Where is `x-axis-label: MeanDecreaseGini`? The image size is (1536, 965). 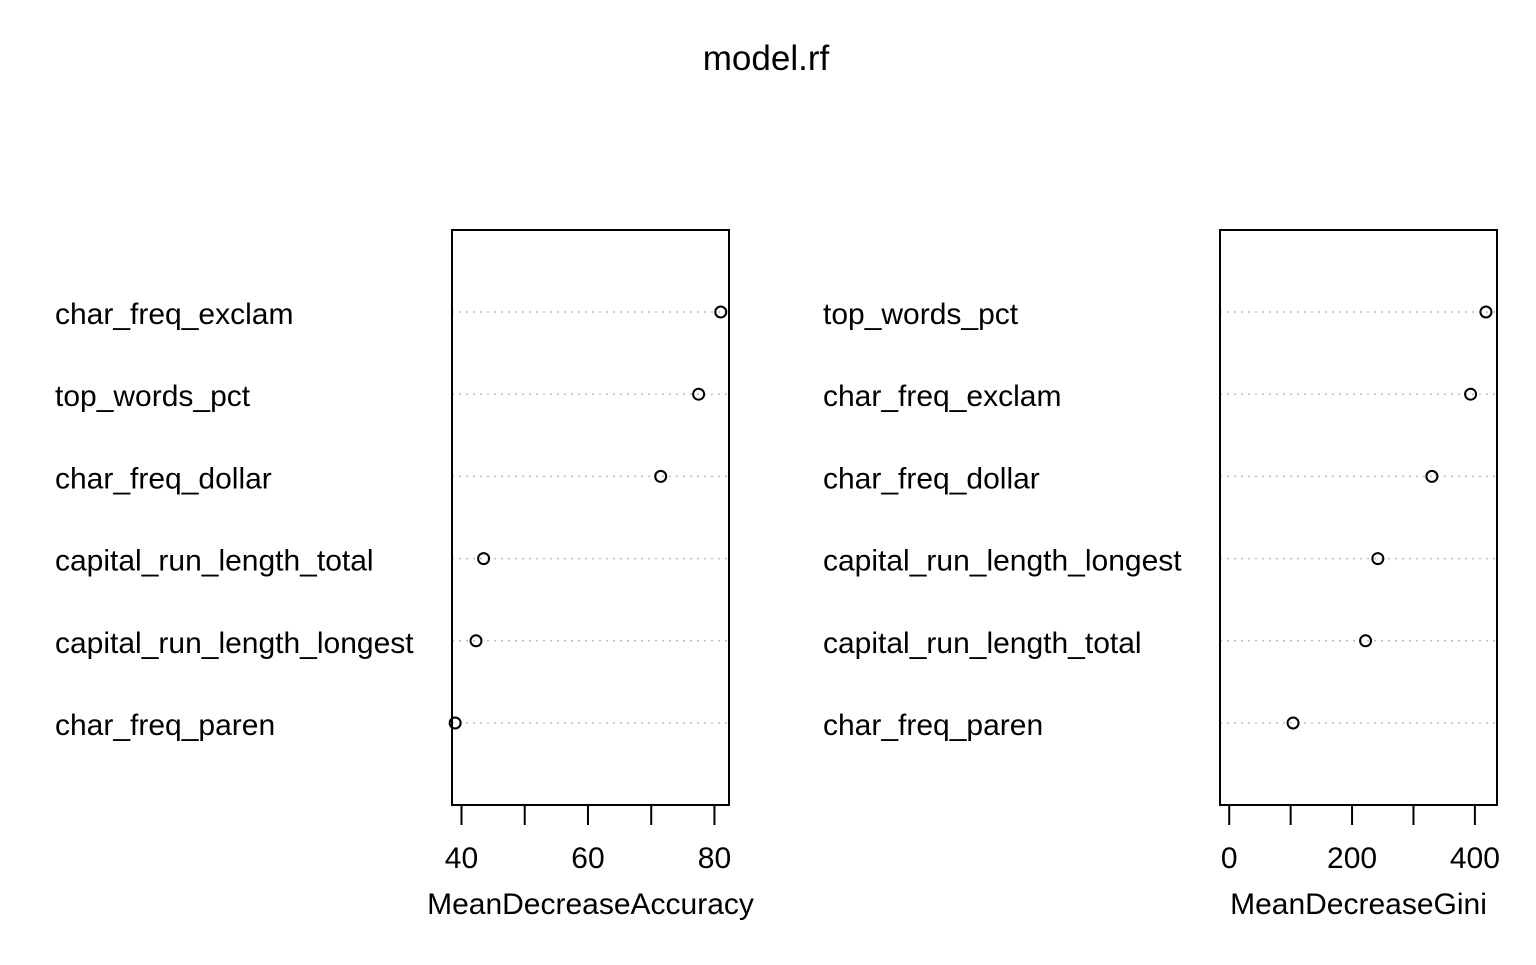 x-axis-label: MeanDecreaseGini is located at coordinates (1358, 904).